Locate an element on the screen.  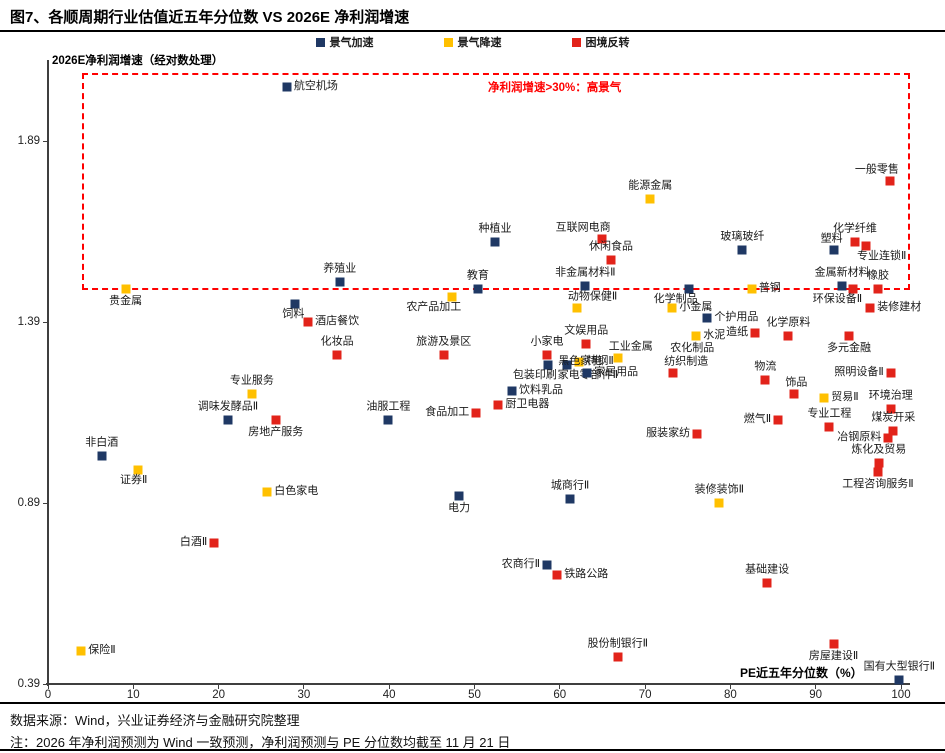
data-point-label: 国有大型银行Ⅱ is located at coordinates (899, 666).